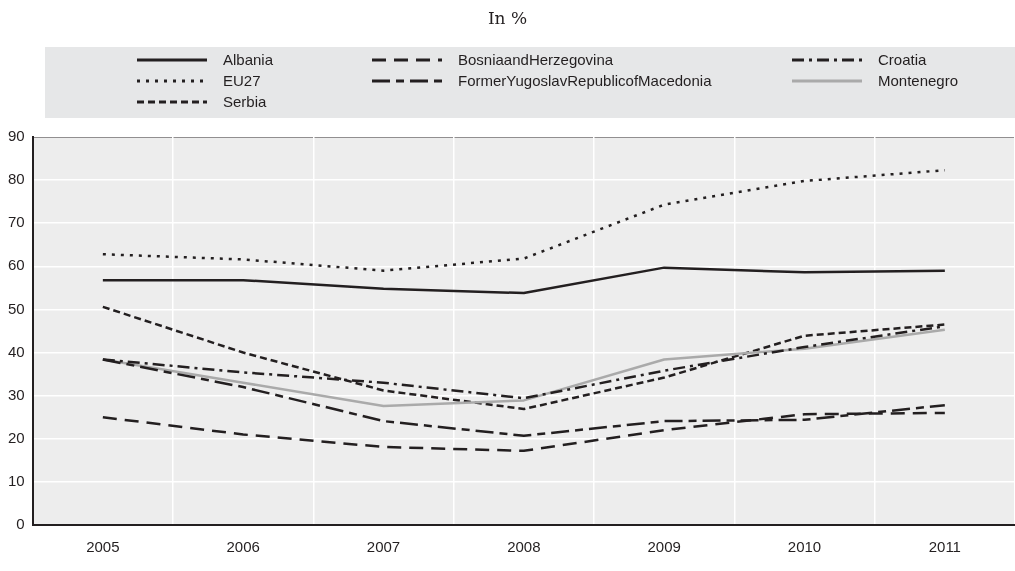 The height and width of the screenshot is (571, 1015). What do you see at coordinates (16, 308) in the screenshot?
I see `y-tick-label: 50` at bounding box center [16, 308].